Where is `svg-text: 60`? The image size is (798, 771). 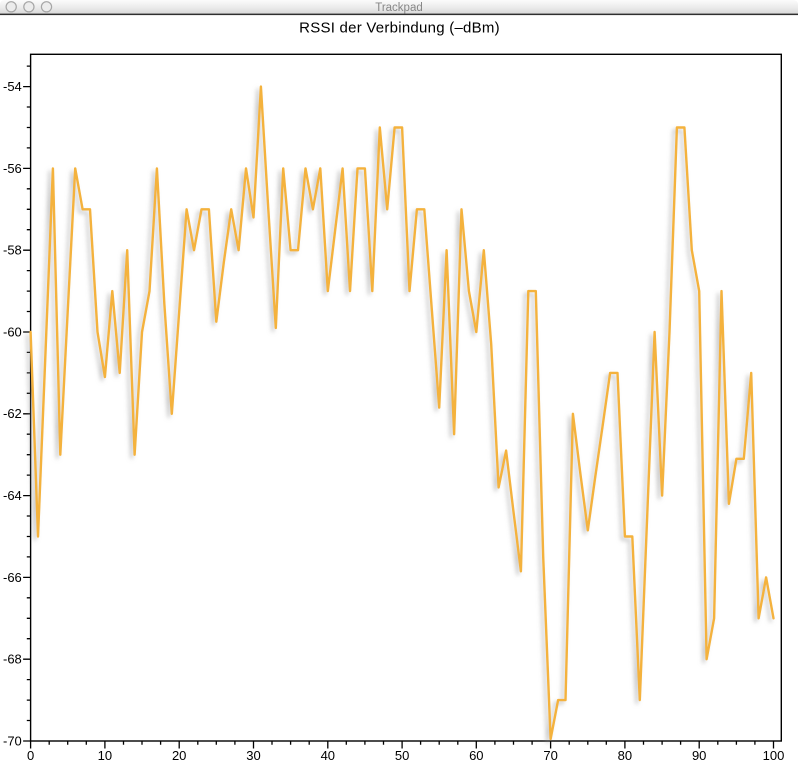
svg-text: 60 is located at coordinates (476, 755).